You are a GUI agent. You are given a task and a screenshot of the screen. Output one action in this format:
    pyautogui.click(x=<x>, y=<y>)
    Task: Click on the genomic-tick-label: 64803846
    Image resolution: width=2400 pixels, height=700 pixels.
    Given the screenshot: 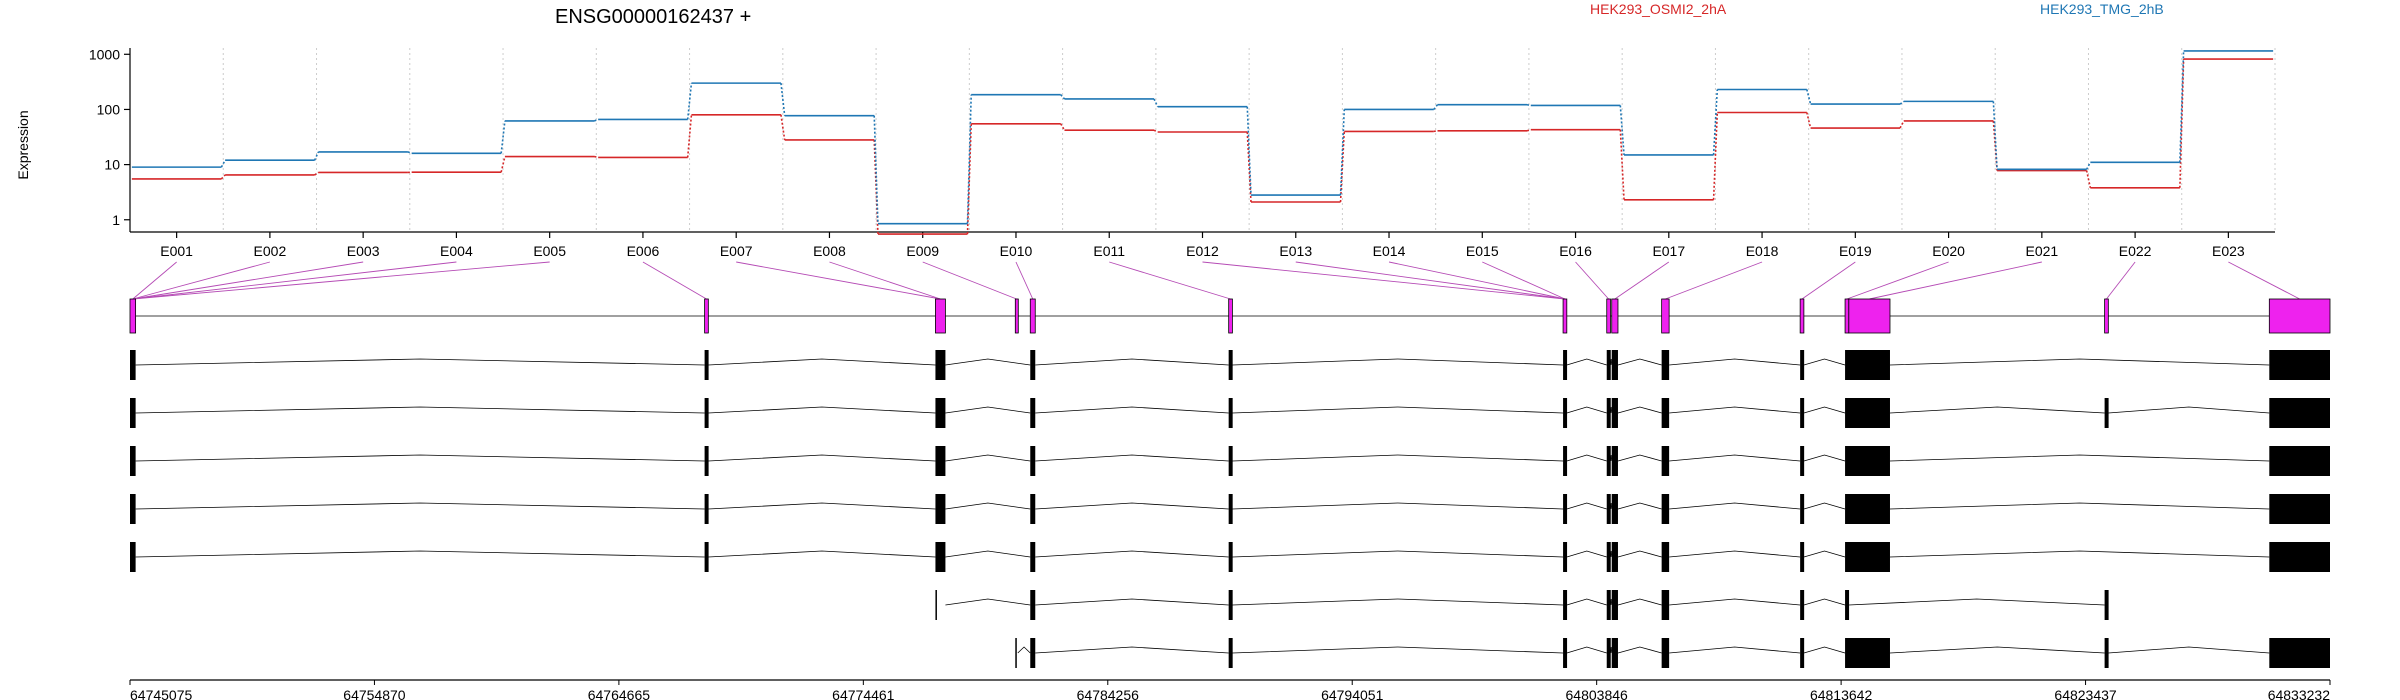 What is the action you would take?
    pyautogui.click(x=1597, y=693)
    